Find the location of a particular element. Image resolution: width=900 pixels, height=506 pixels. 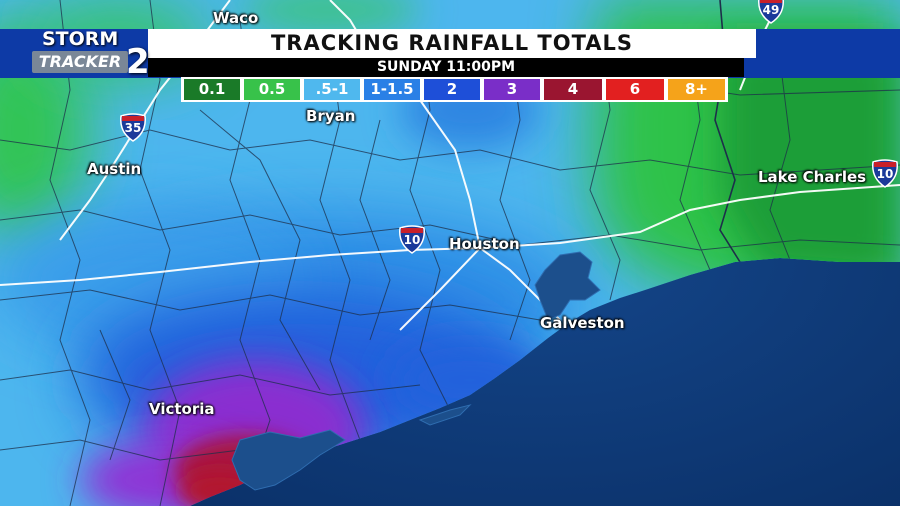

matagorda-bay is located at coordinates (288, 460).